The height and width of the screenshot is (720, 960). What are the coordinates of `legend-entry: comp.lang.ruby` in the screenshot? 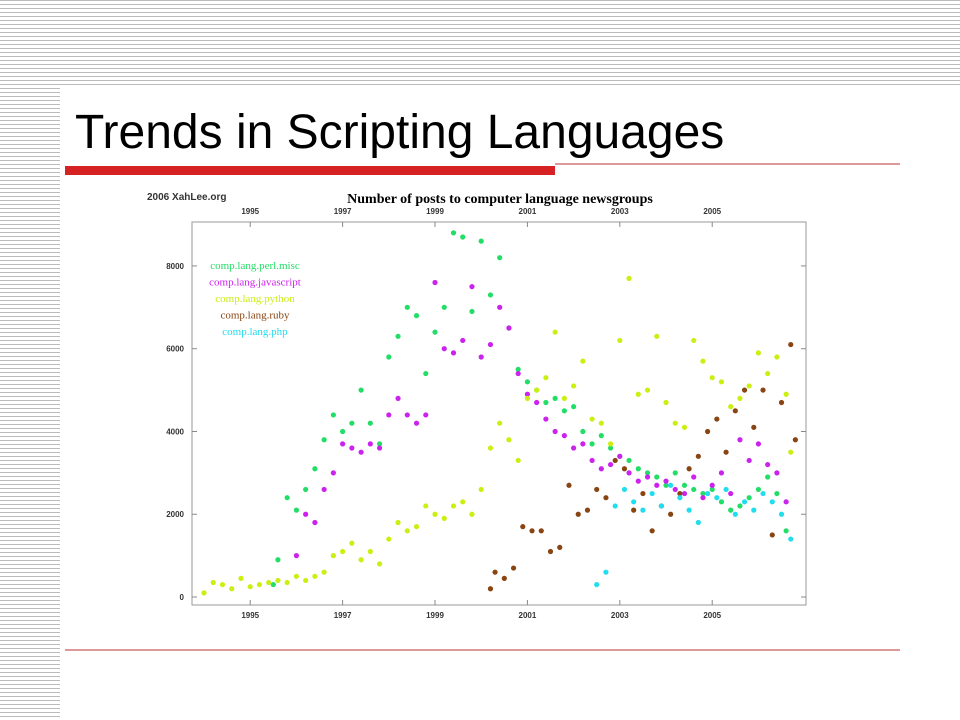 It's located at (255, 316).